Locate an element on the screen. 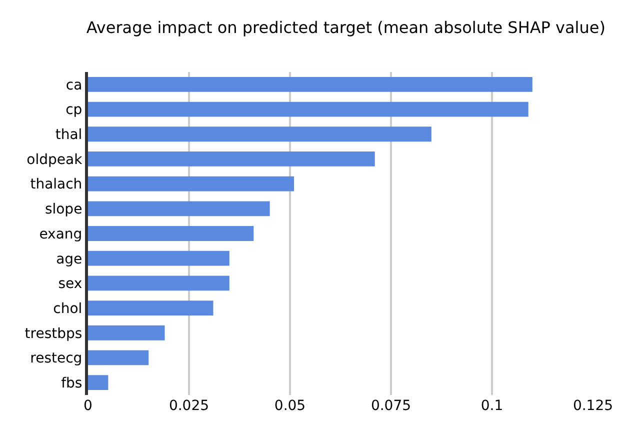  x-tick-label: 0.125 is located at coordinates (593, 406).